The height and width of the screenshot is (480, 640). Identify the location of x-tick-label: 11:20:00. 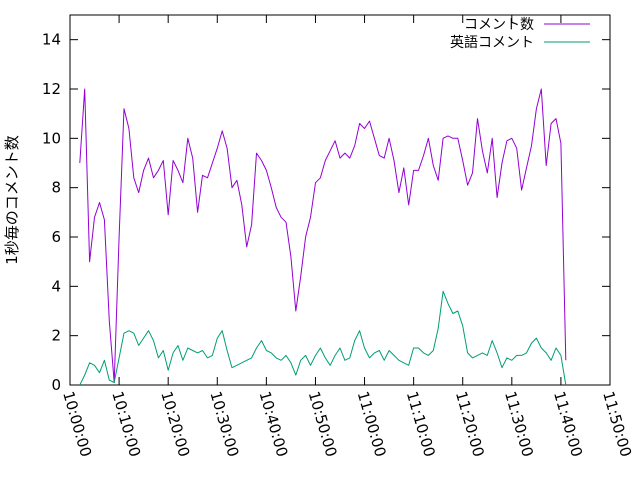
(470, 424).